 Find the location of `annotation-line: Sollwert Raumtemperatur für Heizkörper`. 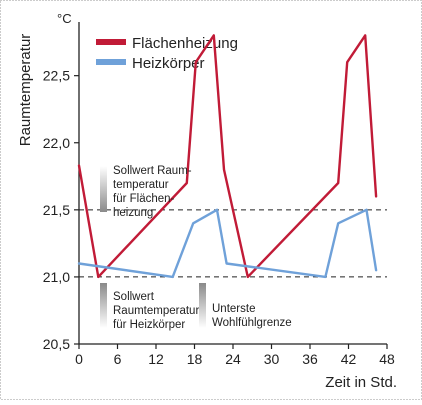

annotation-line: Sollwert Raumtemperatur für Heizkörper is located at coordinates (158, 311).